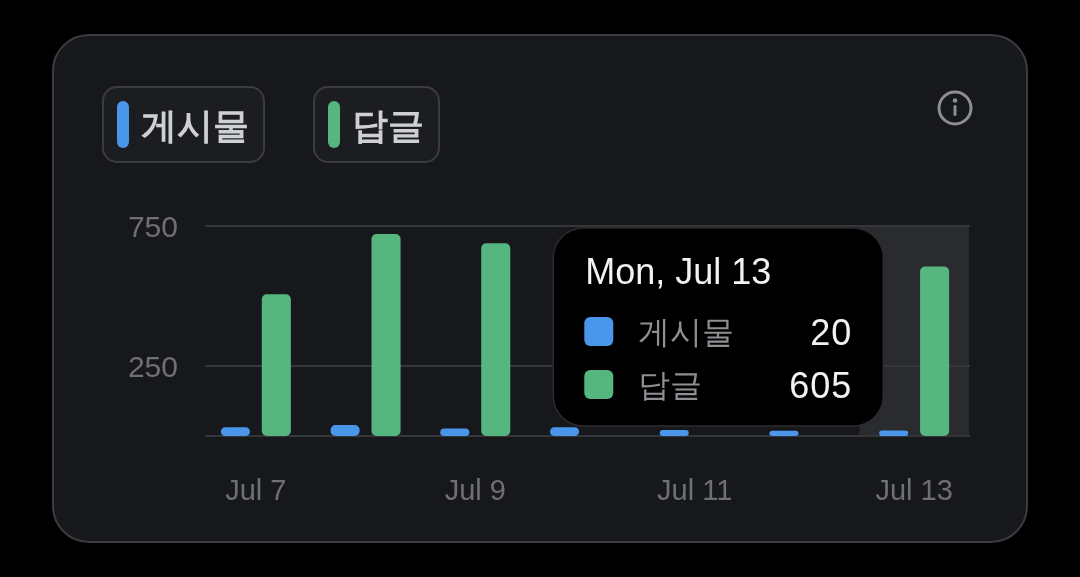 Image resolution: width=1080 pixels, height=577 pixels. I want to click on annotation: 게시물, so click(686, 332).